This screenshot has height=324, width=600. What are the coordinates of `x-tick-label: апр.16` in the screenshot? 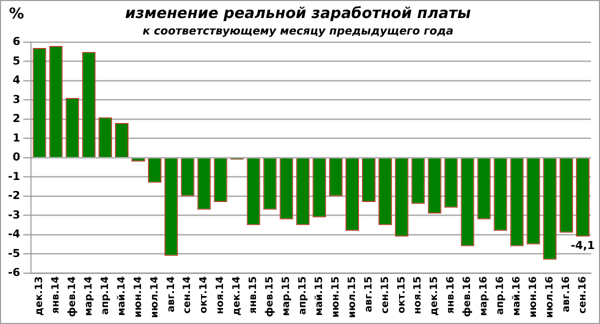 It's located at (500, 295).